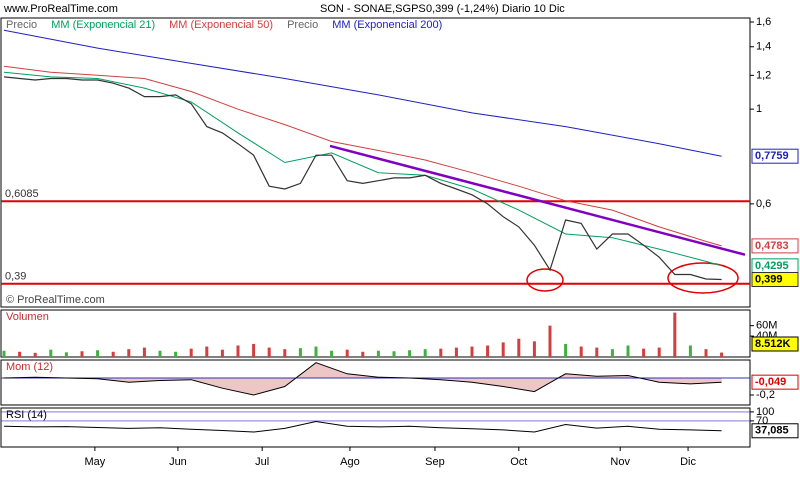  Describe the element at coordinates (350, 462) in the screenshot. I see `x-tick-label: Ago` at that location.